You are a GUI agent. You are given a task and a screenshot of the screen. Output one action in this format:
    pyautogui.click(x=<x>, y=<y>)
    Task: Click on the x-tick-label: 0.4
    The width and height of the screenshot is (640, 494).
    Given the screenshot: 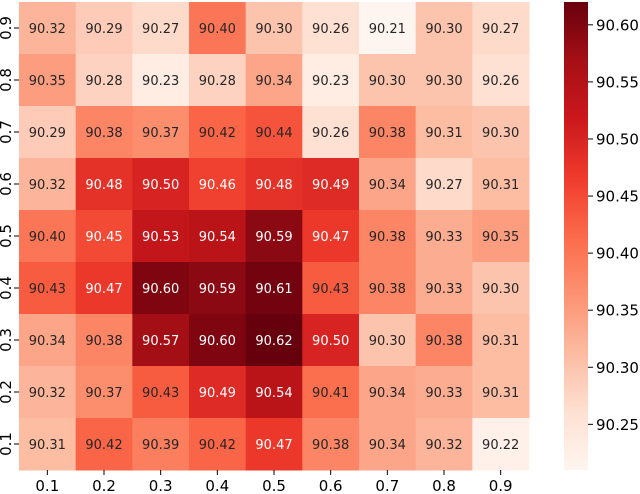 What is the action you would take?
    pyautogui.click(x=217, y=485)
    